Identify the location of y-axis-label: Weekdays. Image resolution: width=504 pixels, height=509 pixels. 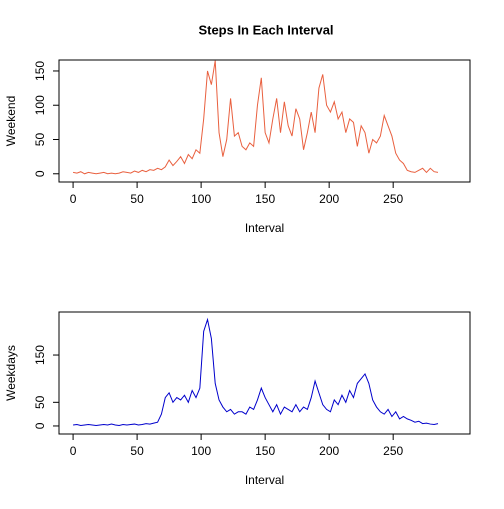
(11, 373).